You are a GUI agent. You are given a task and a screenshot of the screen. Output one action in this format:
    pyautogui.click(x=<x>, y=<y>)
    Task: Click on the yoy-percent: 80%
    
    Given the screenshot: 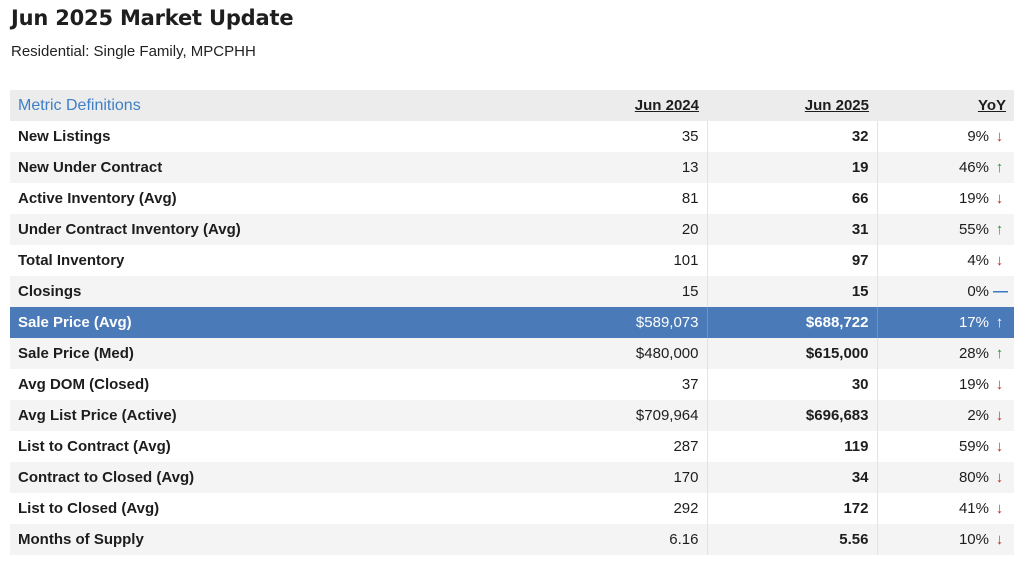 What is the action you would take?
    pyautogui.click(x=973, y=477)
    